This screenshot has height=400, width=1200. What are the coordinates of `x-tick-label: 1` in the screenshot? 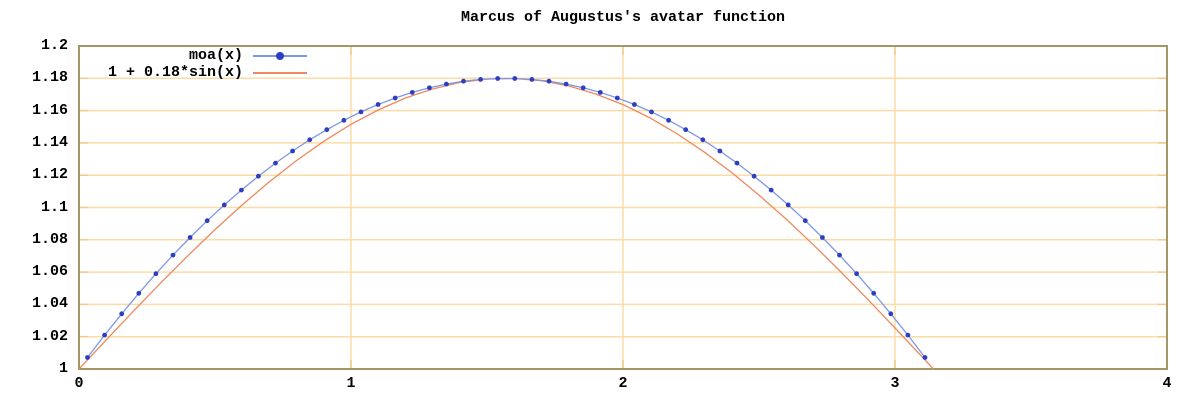 It's located at (351, 383).